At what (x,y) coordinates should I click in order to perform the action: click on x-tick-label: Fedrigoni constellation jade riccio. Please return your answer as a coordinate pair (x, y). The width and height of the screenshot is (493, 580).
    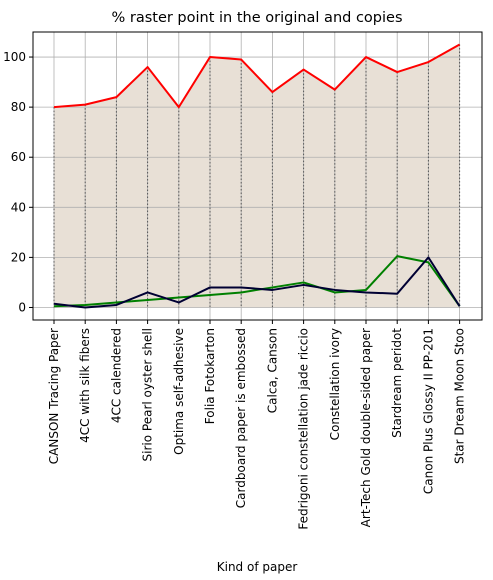
    Looking at the image, I should click on (304, 429).